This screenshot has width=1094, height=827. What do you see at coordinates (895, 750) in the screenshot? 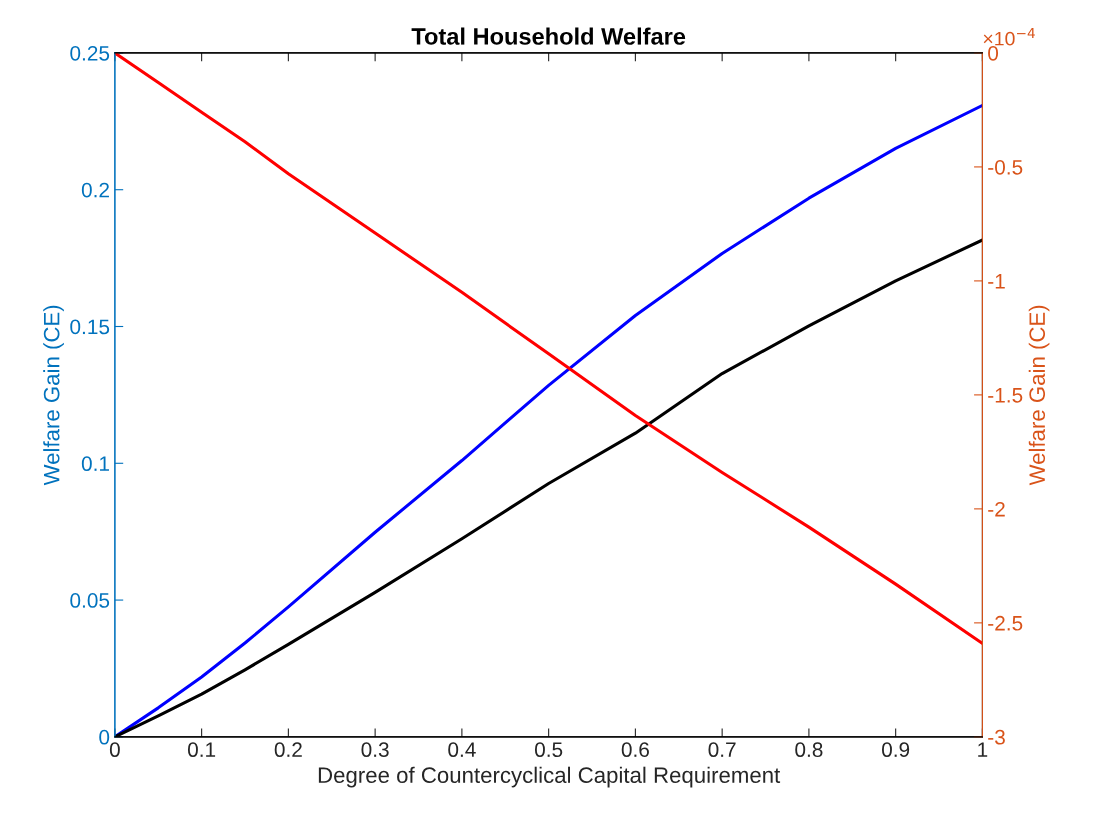
I see `x-tick-label: 0.9` at bounding box center [895, 750].